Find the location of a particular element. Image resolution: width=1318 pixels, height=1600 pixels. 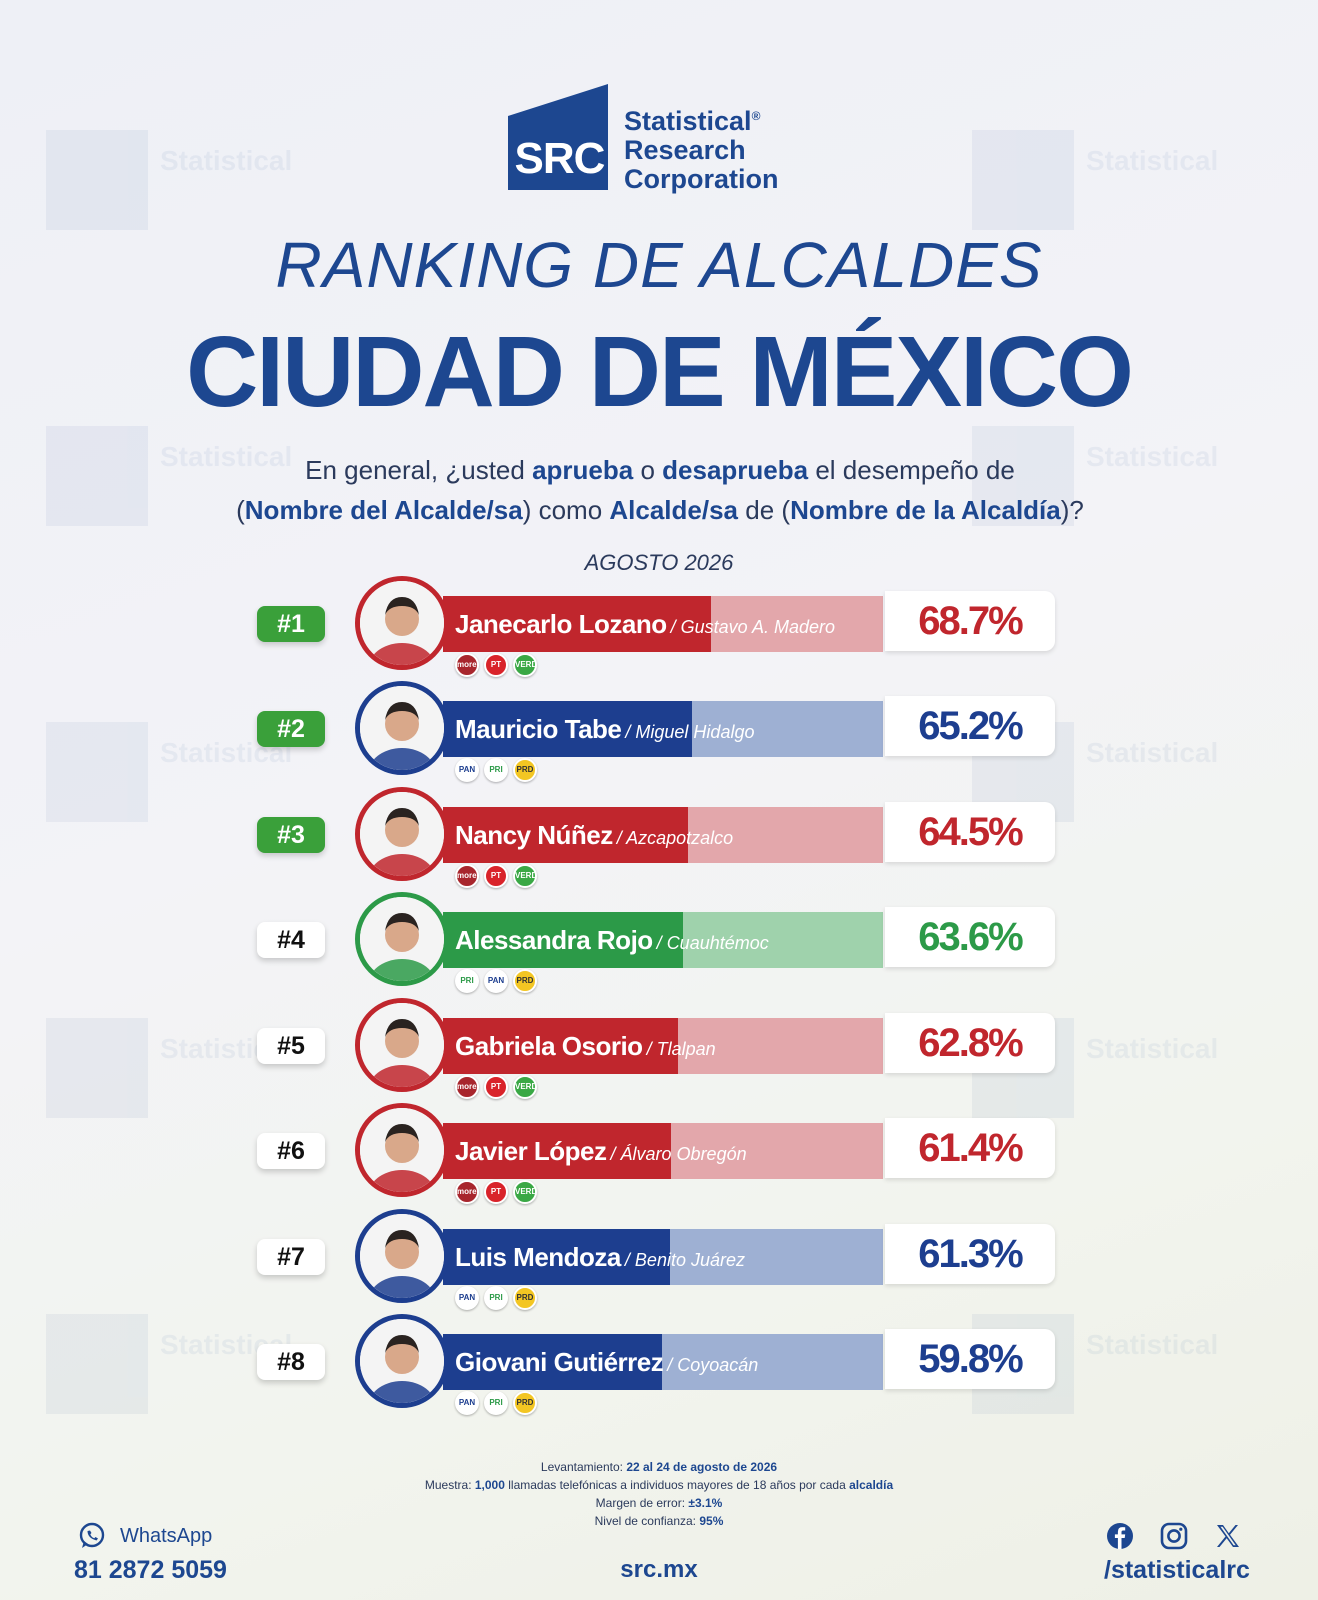

candidate-label: Nancy Núñez / Azcapotzalco is located at coordinates (594, 835).